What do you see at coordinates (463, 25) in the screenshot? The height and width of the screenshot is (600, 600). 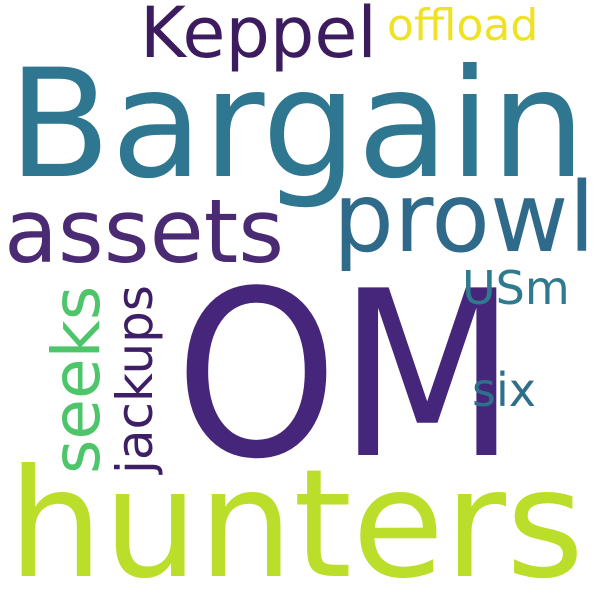 I see `word-offload: offload` at bounding box center [463, 25].